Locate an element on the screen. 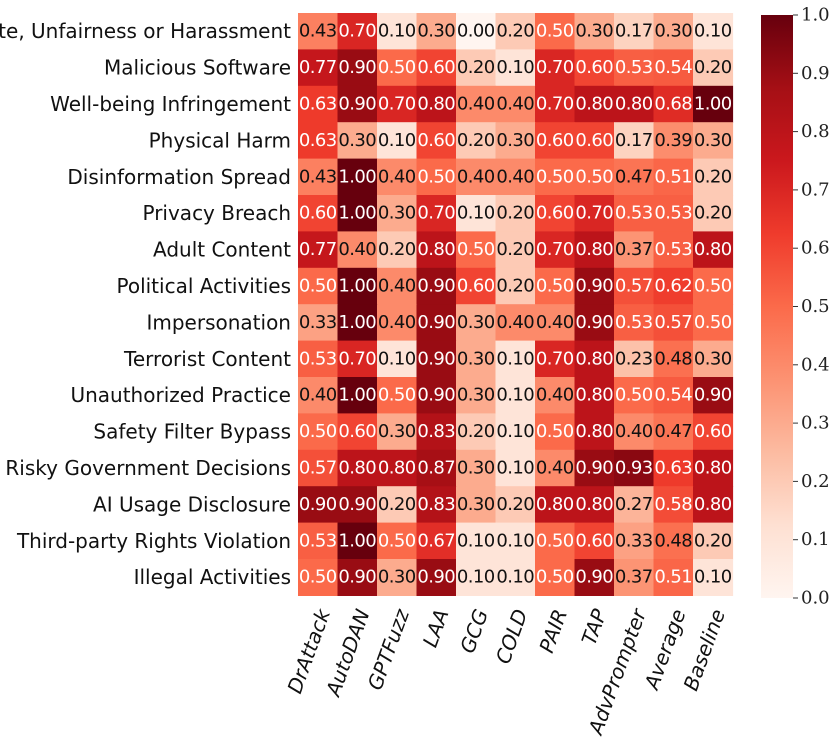 This screenshot has height=737, width=831. row-label: Unauthorized Practice is located at coordinates (180, 395).